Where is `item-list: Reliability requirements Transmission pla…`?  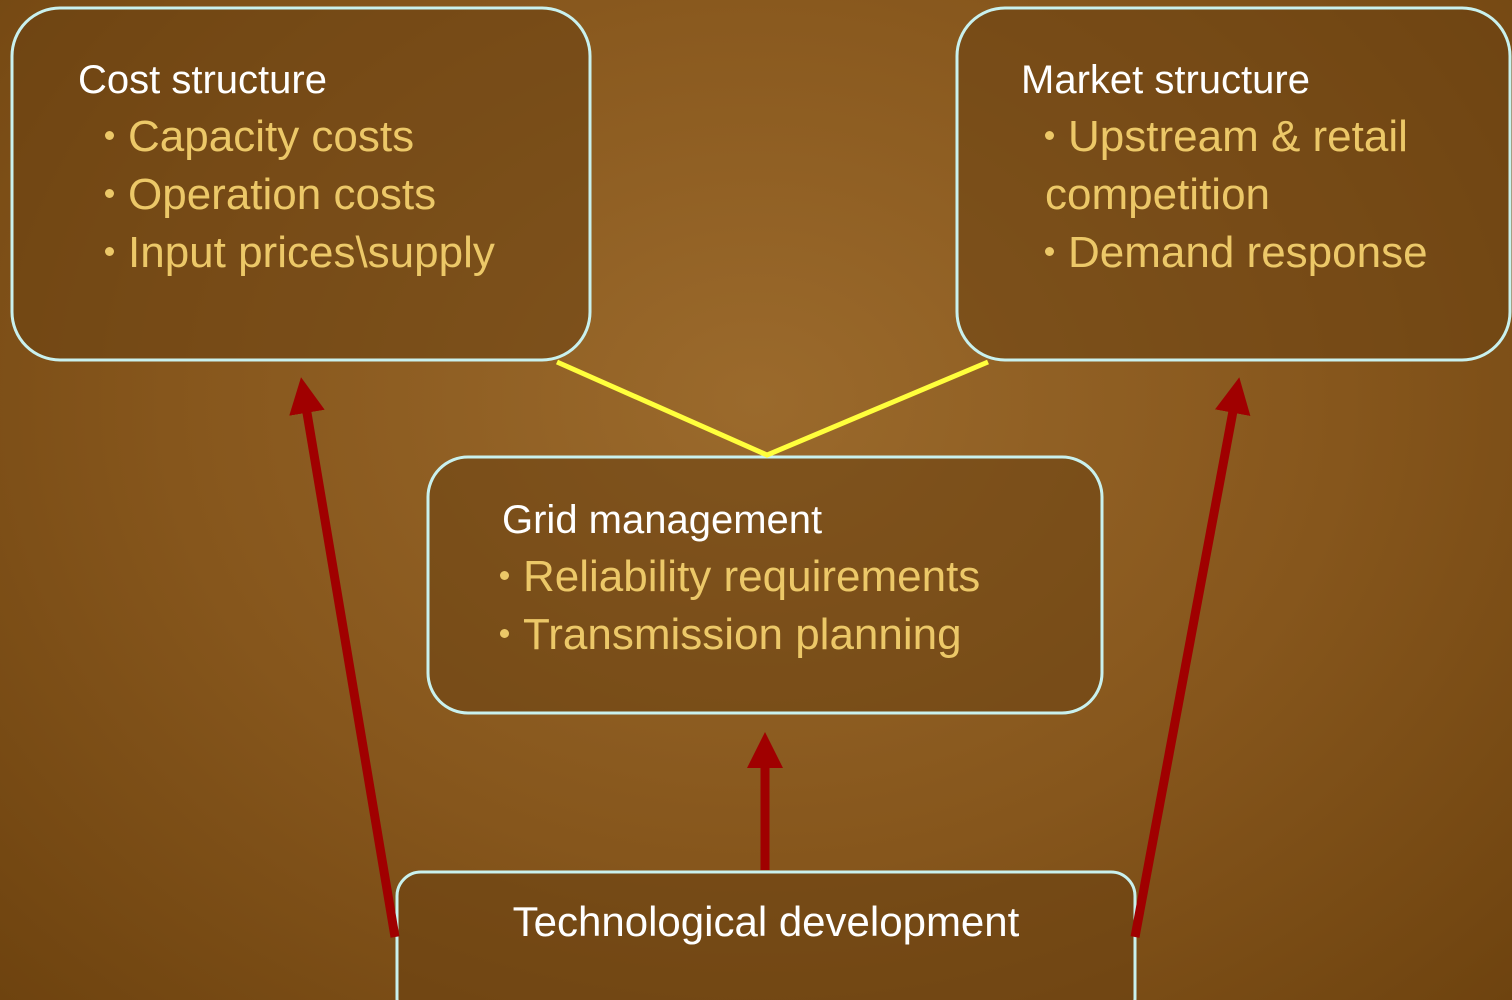
item-list: Reliability requirements Transmission pla… is located at coordinates (796, 606).